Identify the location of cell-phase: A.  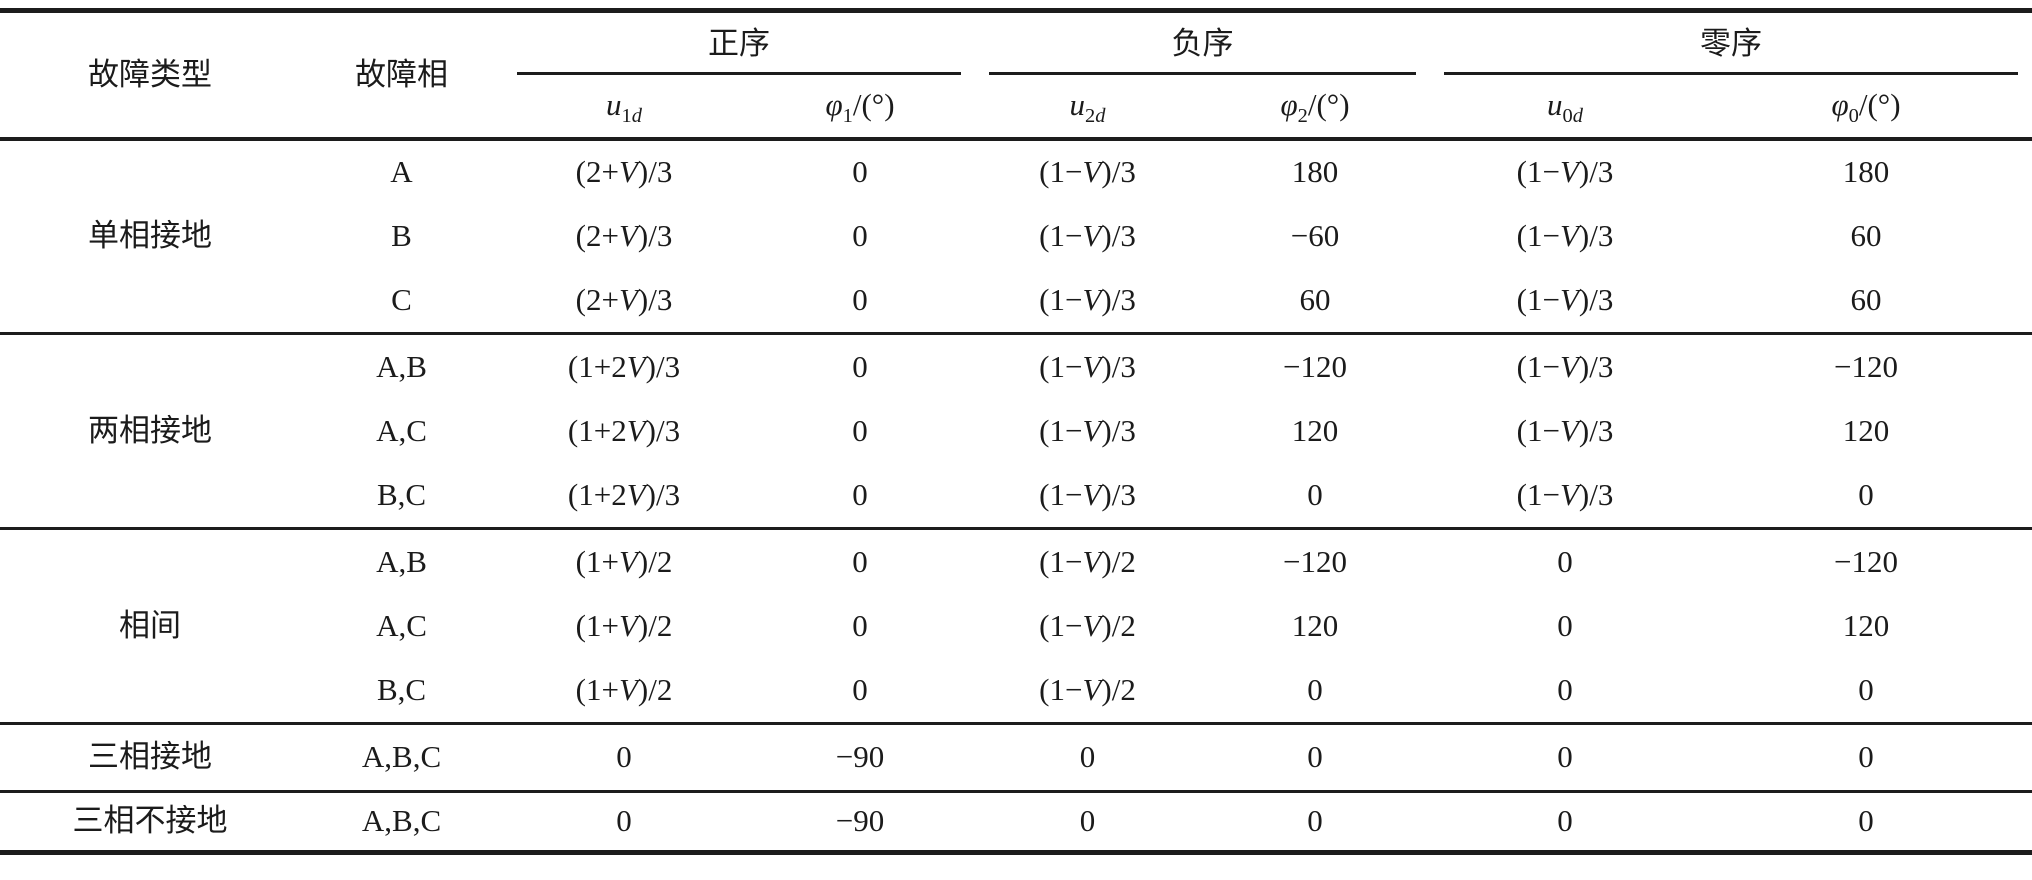
(401, 171).